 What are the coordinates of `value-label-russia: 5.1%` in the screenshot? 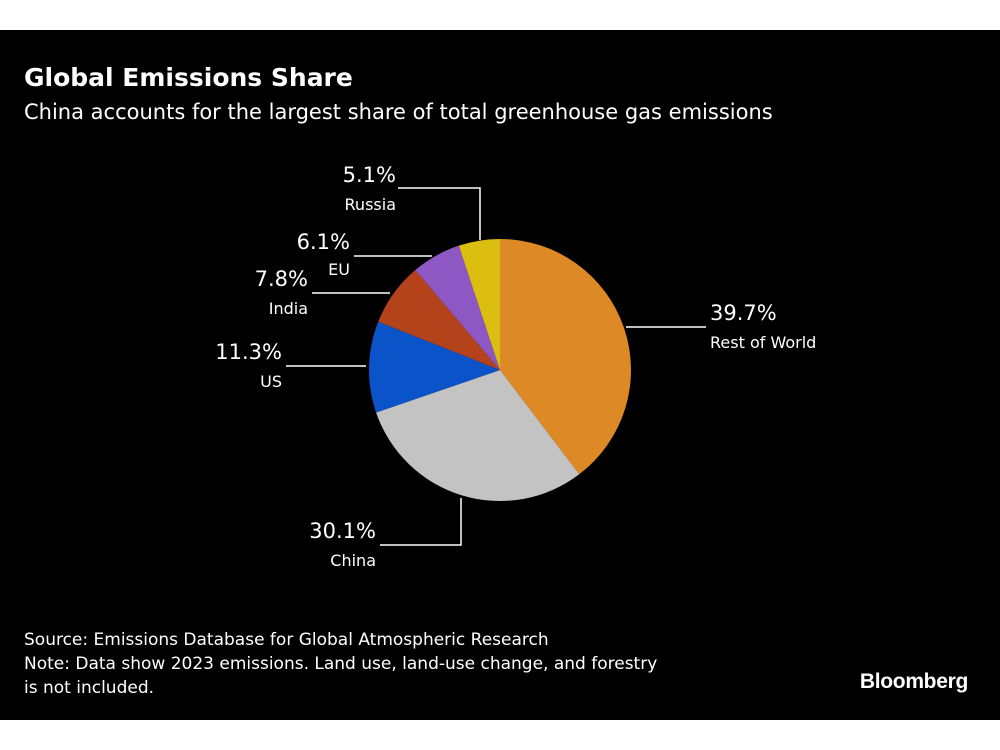 It's located at (369, 175).